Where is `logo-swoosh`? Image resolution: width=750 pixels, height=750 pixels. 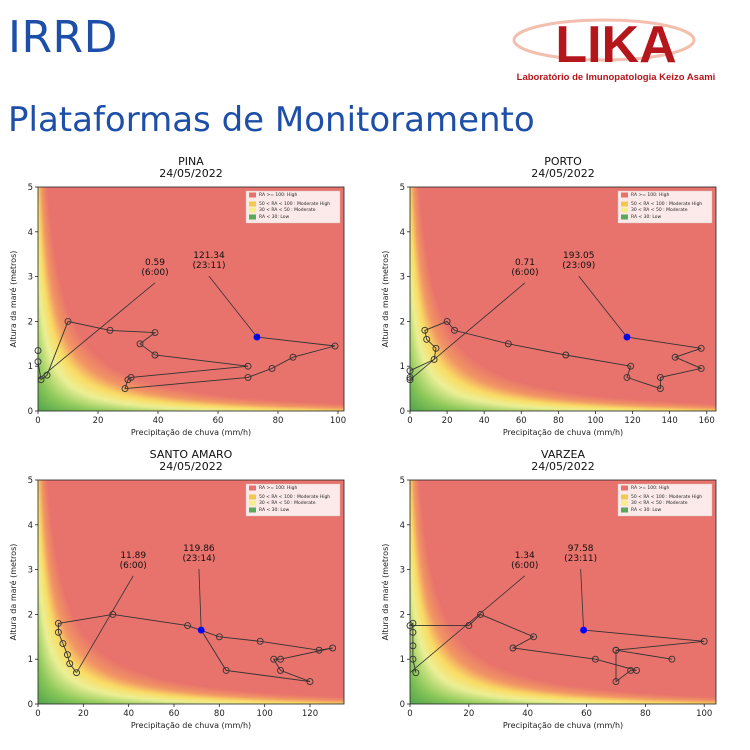 logo-swoosh is located at coordinates (604, 40).